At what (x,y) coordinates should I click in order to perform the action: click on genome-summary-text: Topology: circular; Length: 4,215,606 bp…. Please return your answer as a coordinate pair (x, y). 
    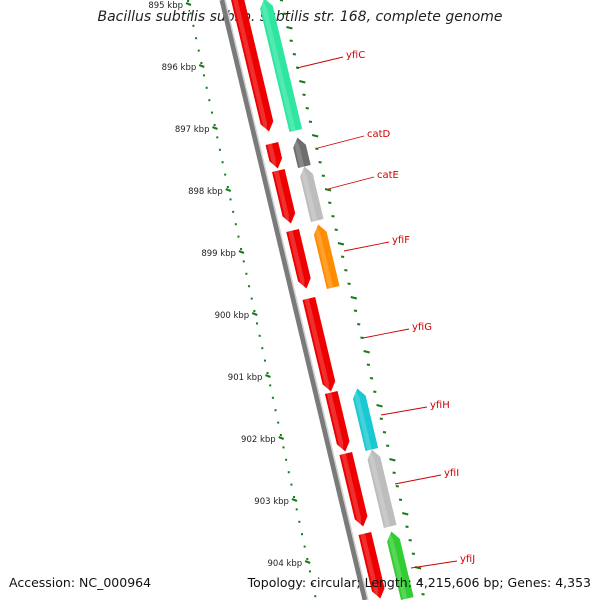
    Looking at the image, I should click on (419, 582).